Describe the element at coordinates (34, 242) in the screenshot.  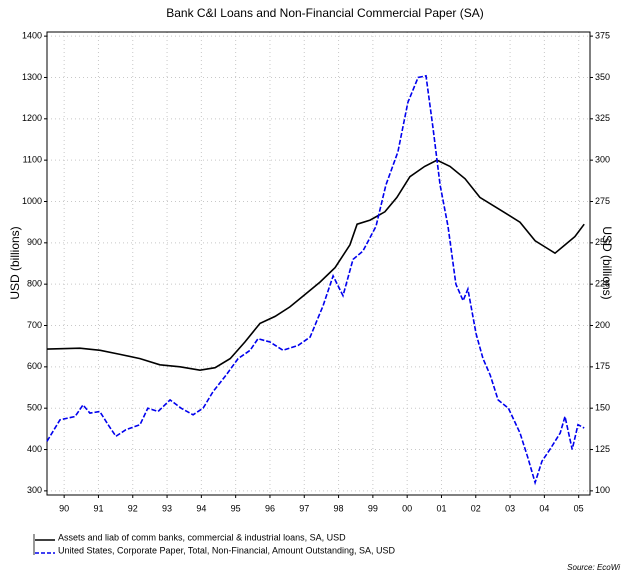
I see `y-tick-label: 900` at that location.